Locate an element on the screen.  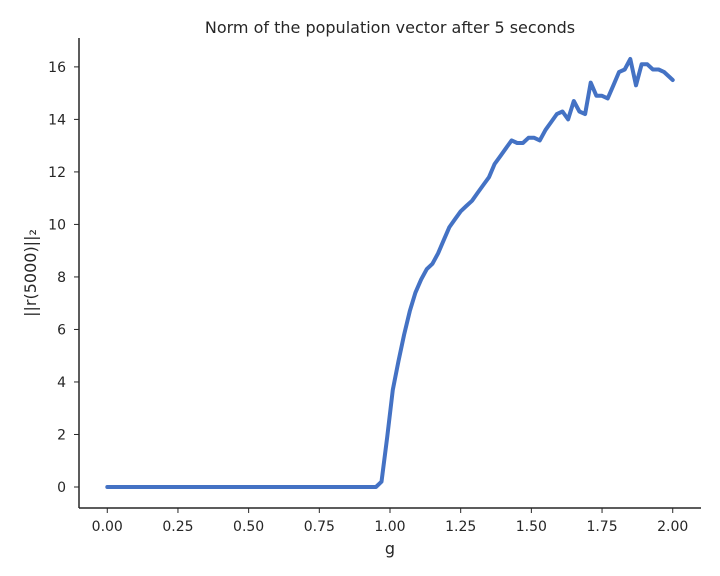
y-tick-label: 4 is located at coordinates (61, 383).